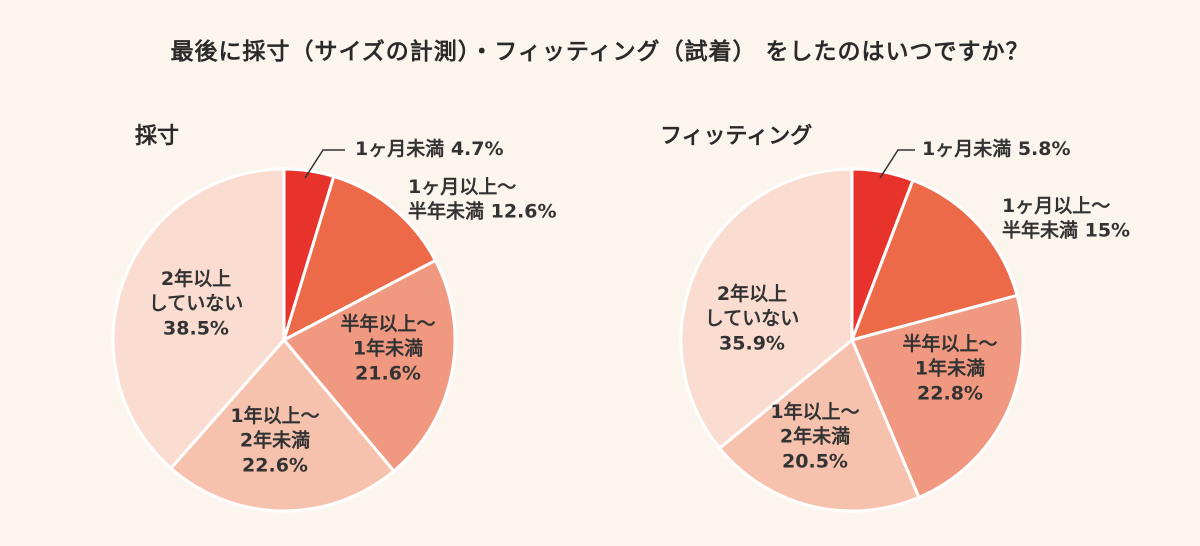  Describe the element at coordinates (600, 52) in the screenshot. I see `chart-title: 最後に採寸（サイズの計測）・フィッティング（試着） をしたのはいつですか？` at that location.